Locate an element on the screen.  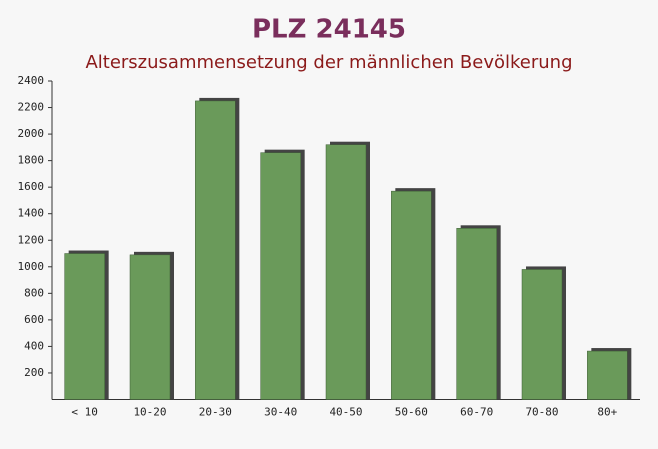
y-tick-label: 1200 is located at coordinates (31, 239).